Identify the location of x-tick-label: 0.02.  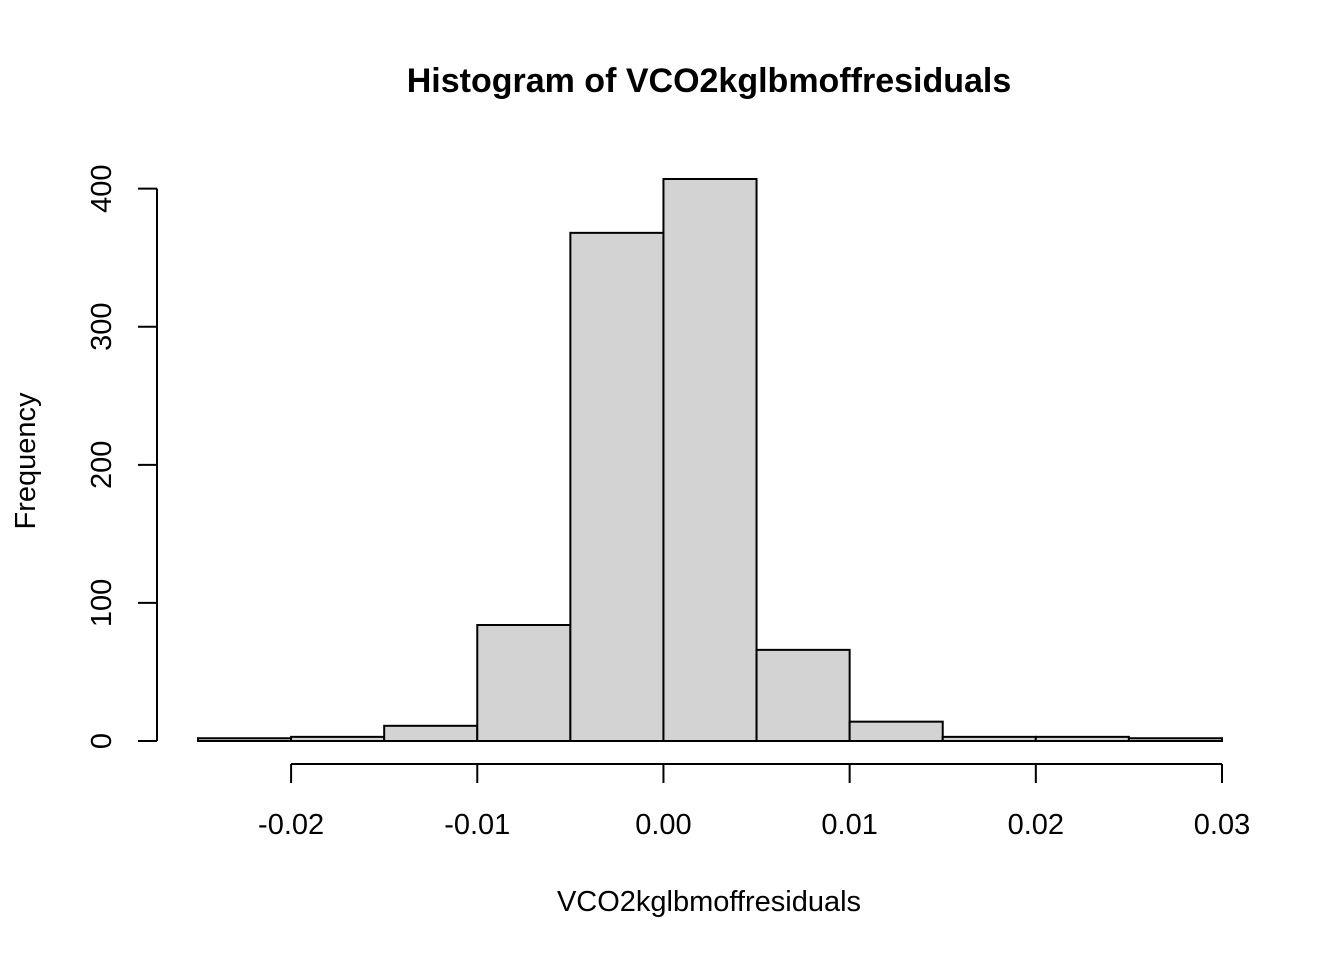
(1036, 825).